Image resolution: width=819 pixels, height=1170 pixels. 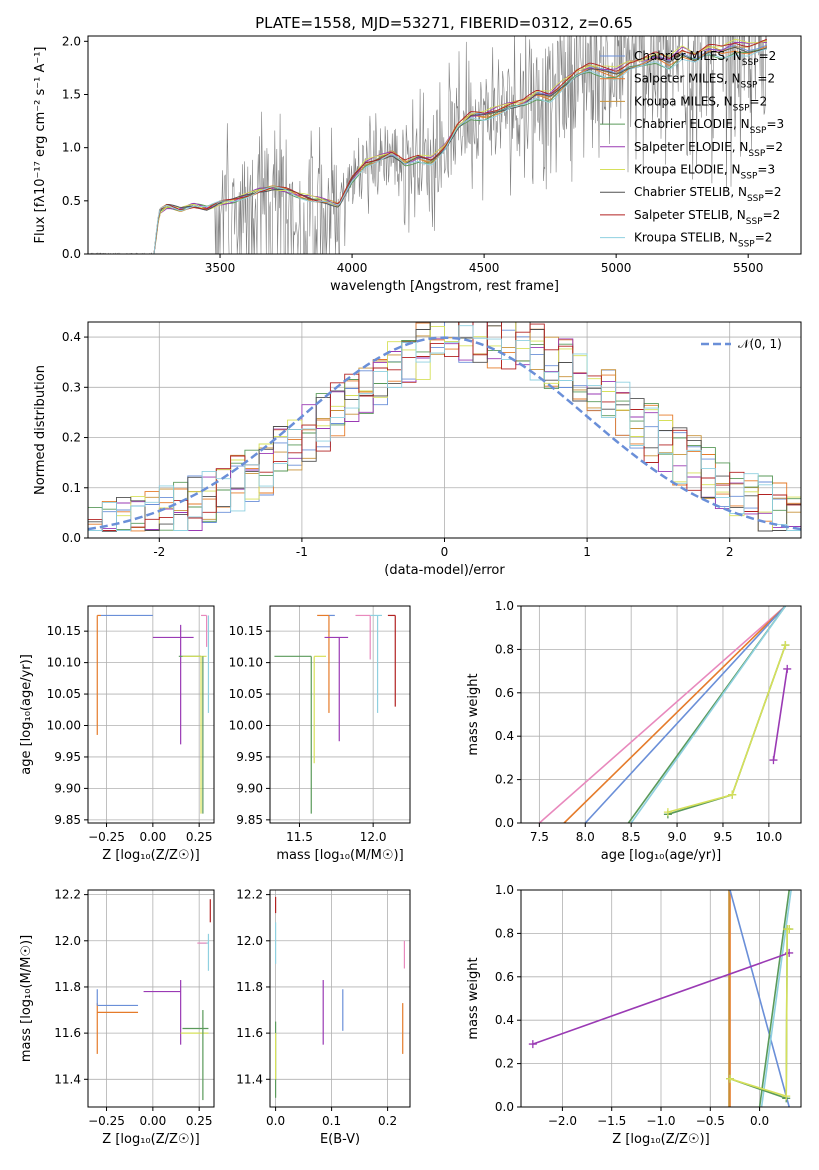 I want to click on x-tick-label: 8.0, so click(x=585, y=837).